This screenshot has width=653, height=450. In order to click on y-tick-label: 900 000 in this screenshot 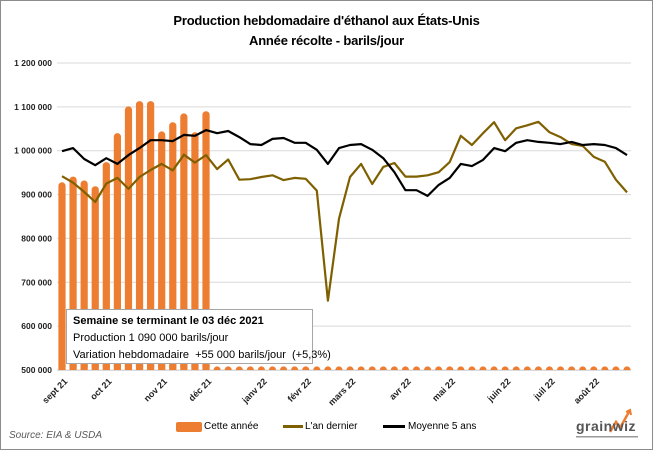, I will do `click(36, 195)`.